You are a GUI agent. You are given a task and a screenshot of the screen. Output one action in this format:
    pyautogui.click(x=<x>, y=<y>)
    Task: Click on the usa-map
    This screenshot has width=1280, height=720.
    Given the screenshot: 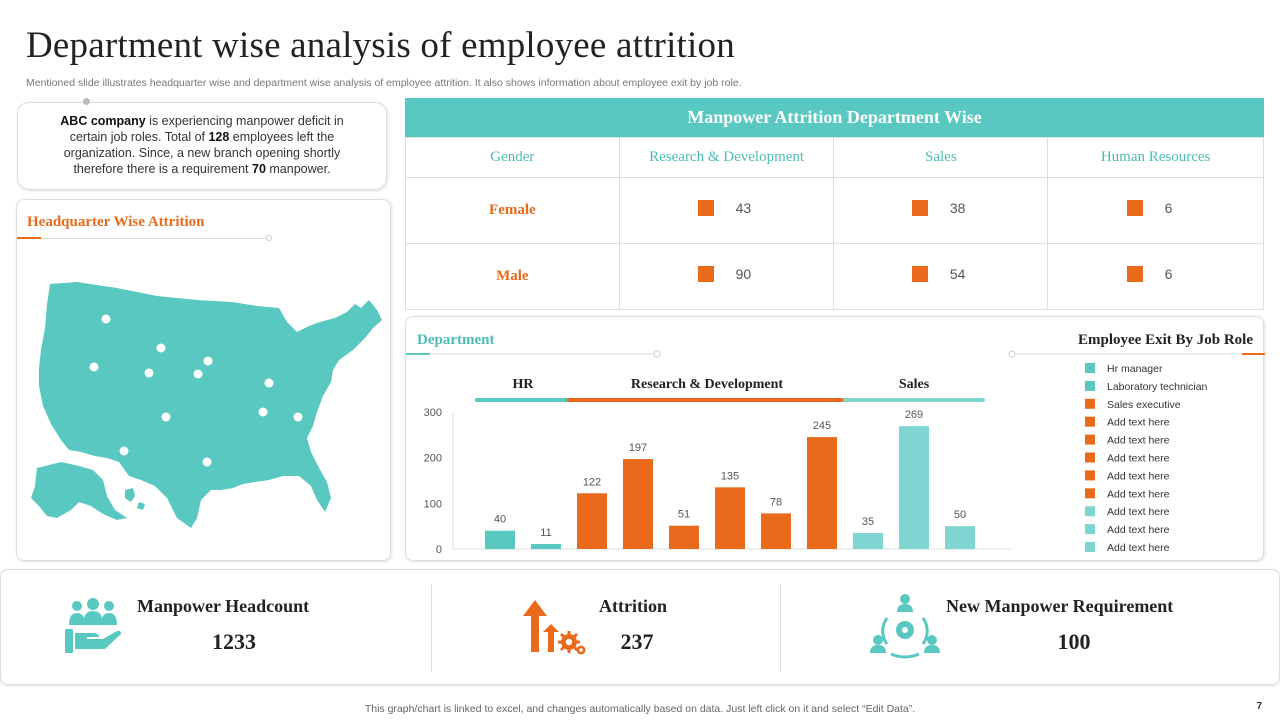 What is the action you would take?
    pyautogui.click(x=206, y=405)
    